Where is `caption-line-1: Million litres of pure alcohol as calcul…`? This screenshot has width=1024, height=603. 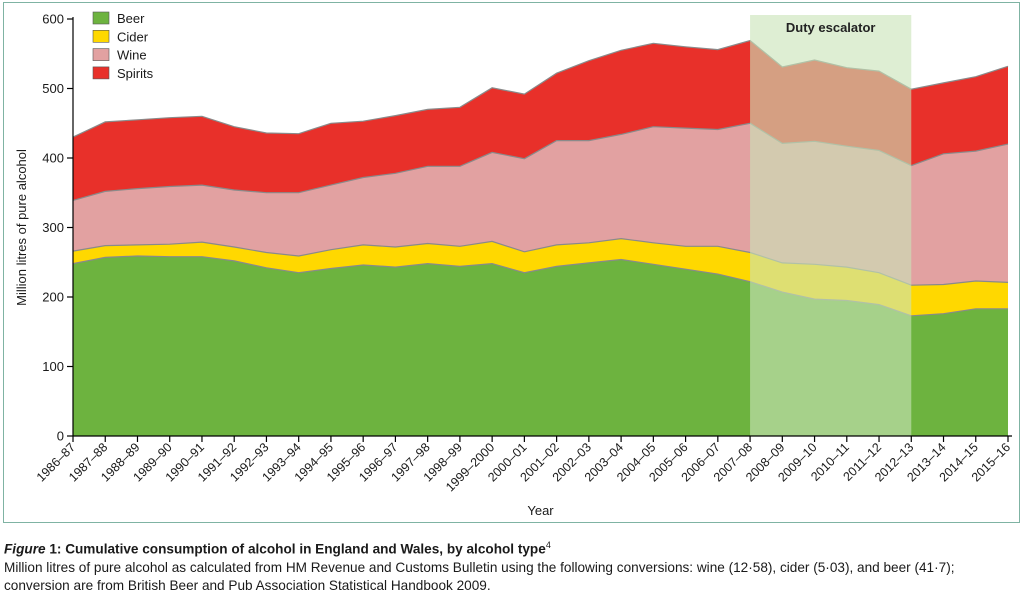 caption-line-1: Million litres of pure alcohol as calcul… is located at coordinates (479, 567).